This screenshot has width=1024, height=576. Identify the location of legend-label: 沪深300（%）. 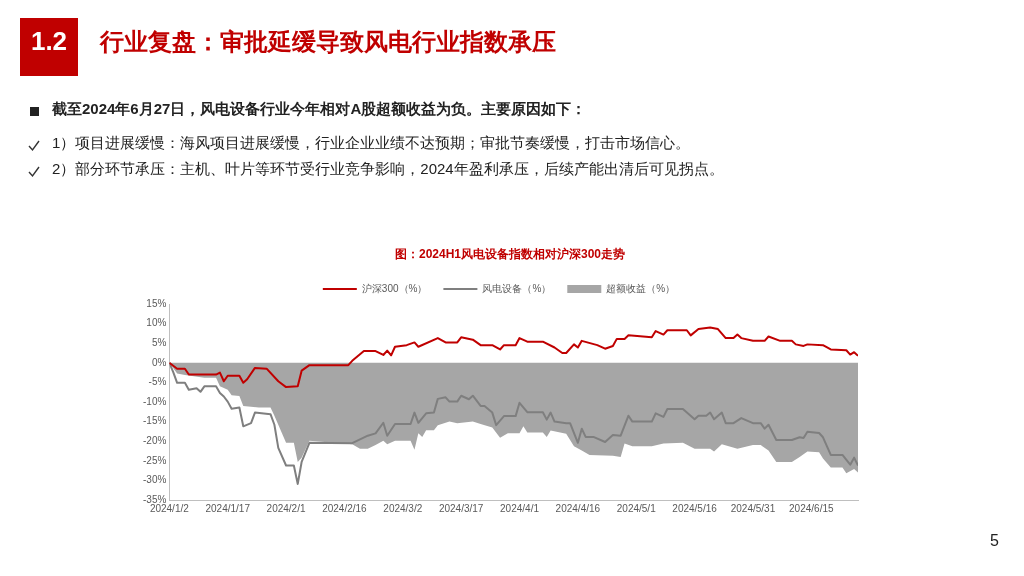
(394, 288).